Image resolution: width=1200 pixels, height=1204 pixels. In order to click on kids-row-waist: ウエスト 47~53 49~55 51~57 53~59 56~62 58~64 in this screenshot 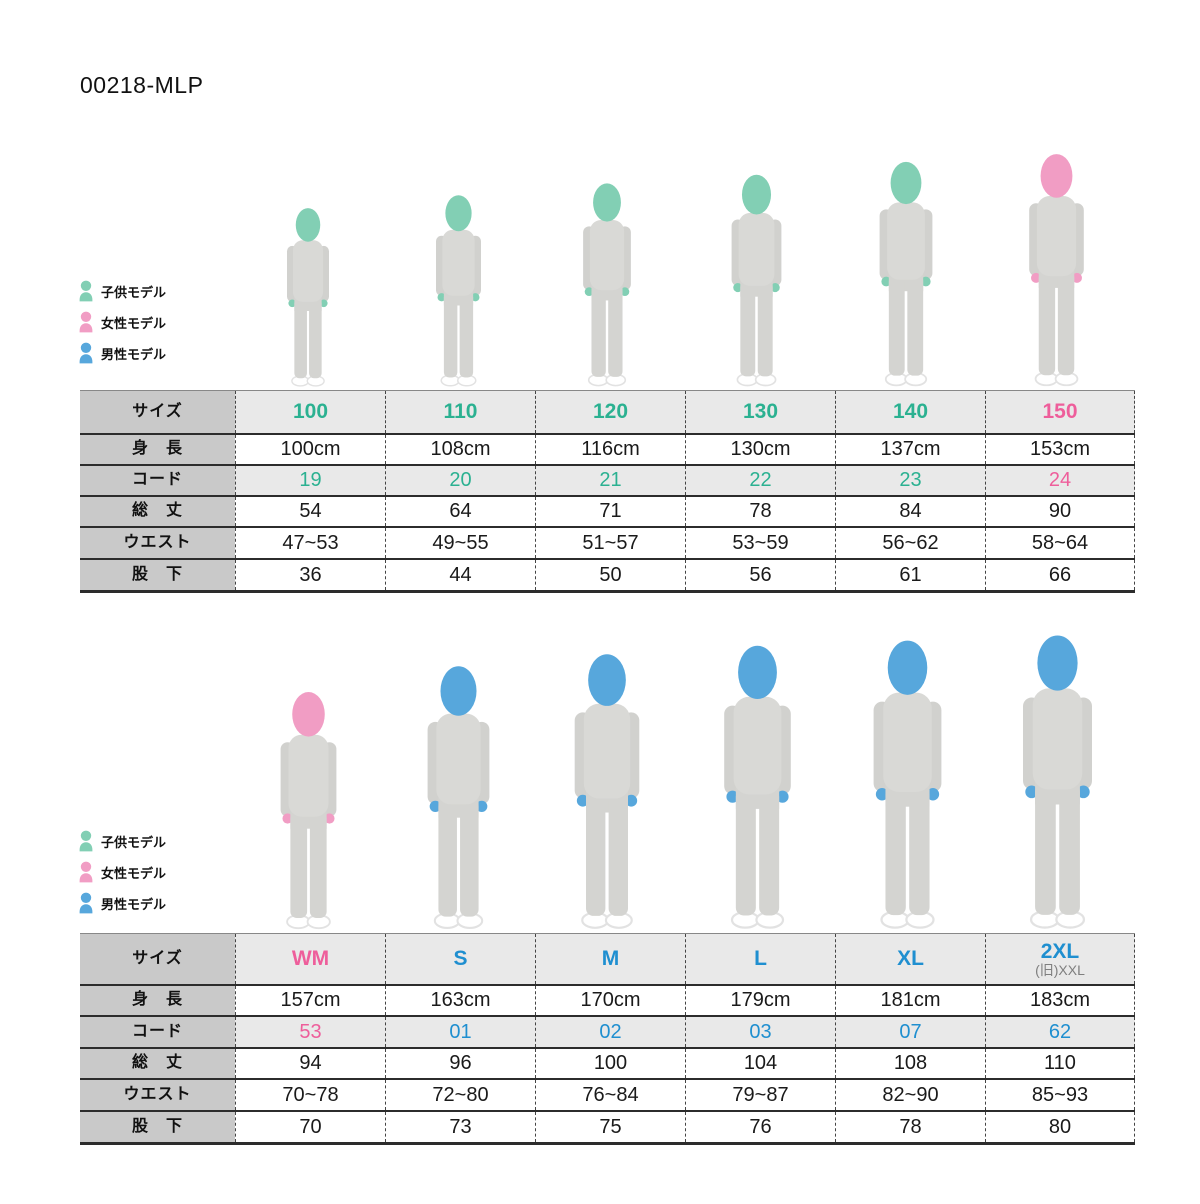, I will do `click(607, 542)`.